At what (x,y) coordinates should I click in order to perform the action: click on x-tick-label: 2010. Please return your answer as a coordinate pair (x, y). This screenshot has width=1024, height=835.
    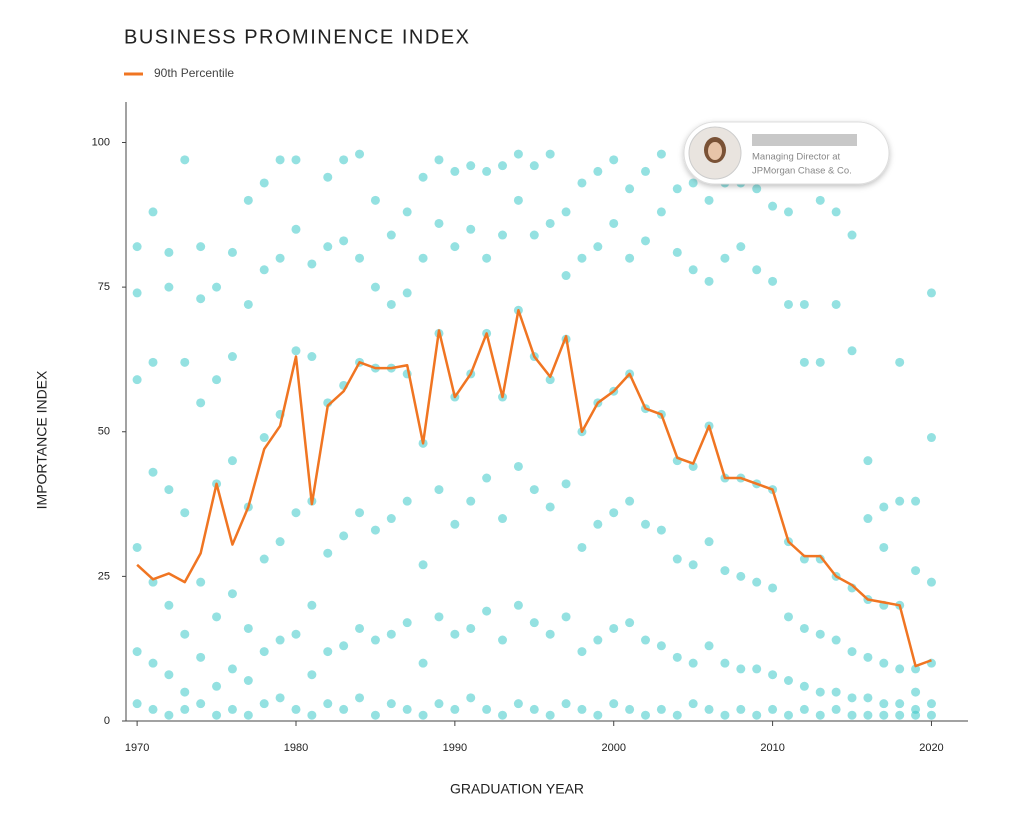
    Looking at the image, I should click on (772, 748).